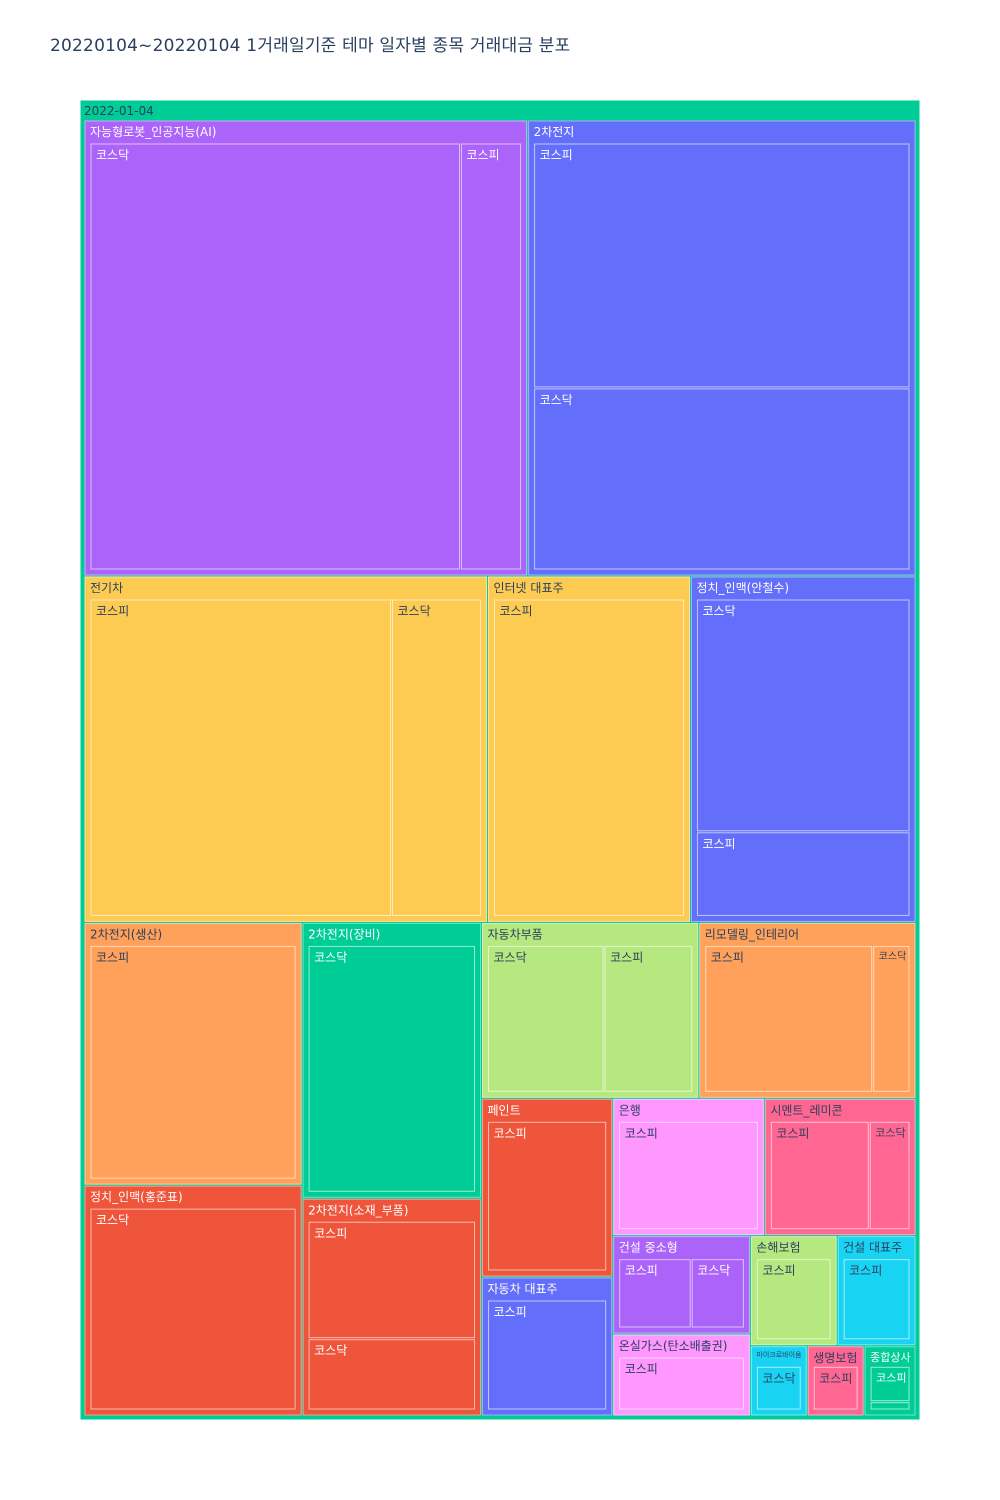 The height and width of the screenshot is (1500, 1000). Describe the element at coordinates (554, 132) in the screenshot. I see `treemap-theme-label: 2차전지` at that location.